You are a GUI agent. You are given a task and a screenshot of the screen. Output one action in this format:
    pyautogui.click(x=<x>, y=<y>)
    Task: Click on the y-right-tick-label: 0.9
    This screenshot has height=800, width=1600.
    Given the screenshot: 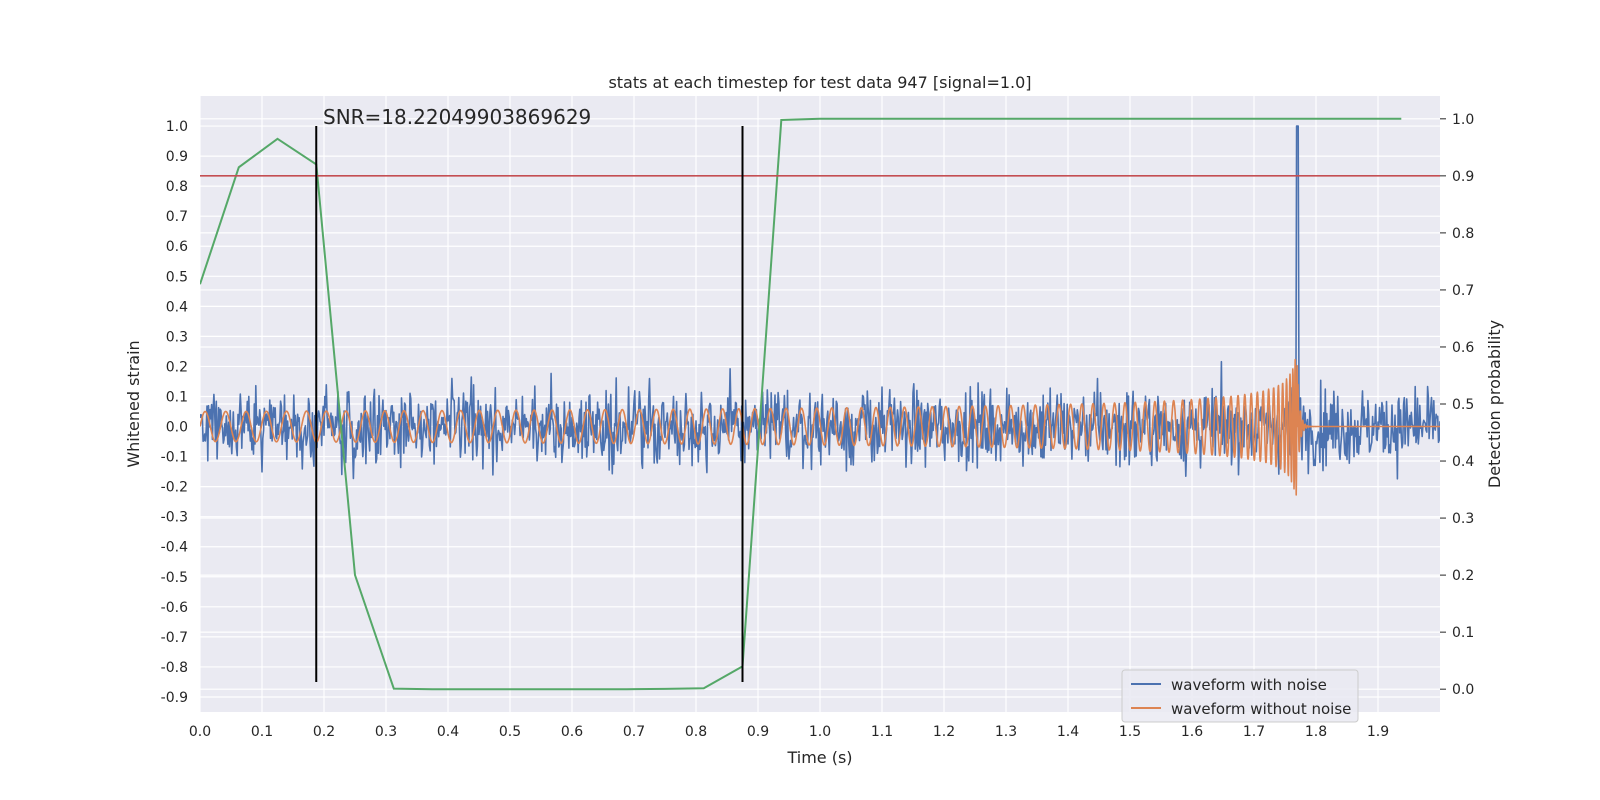 What is the action you would take?
    pyautogui.click(x=1463, y=177)
    